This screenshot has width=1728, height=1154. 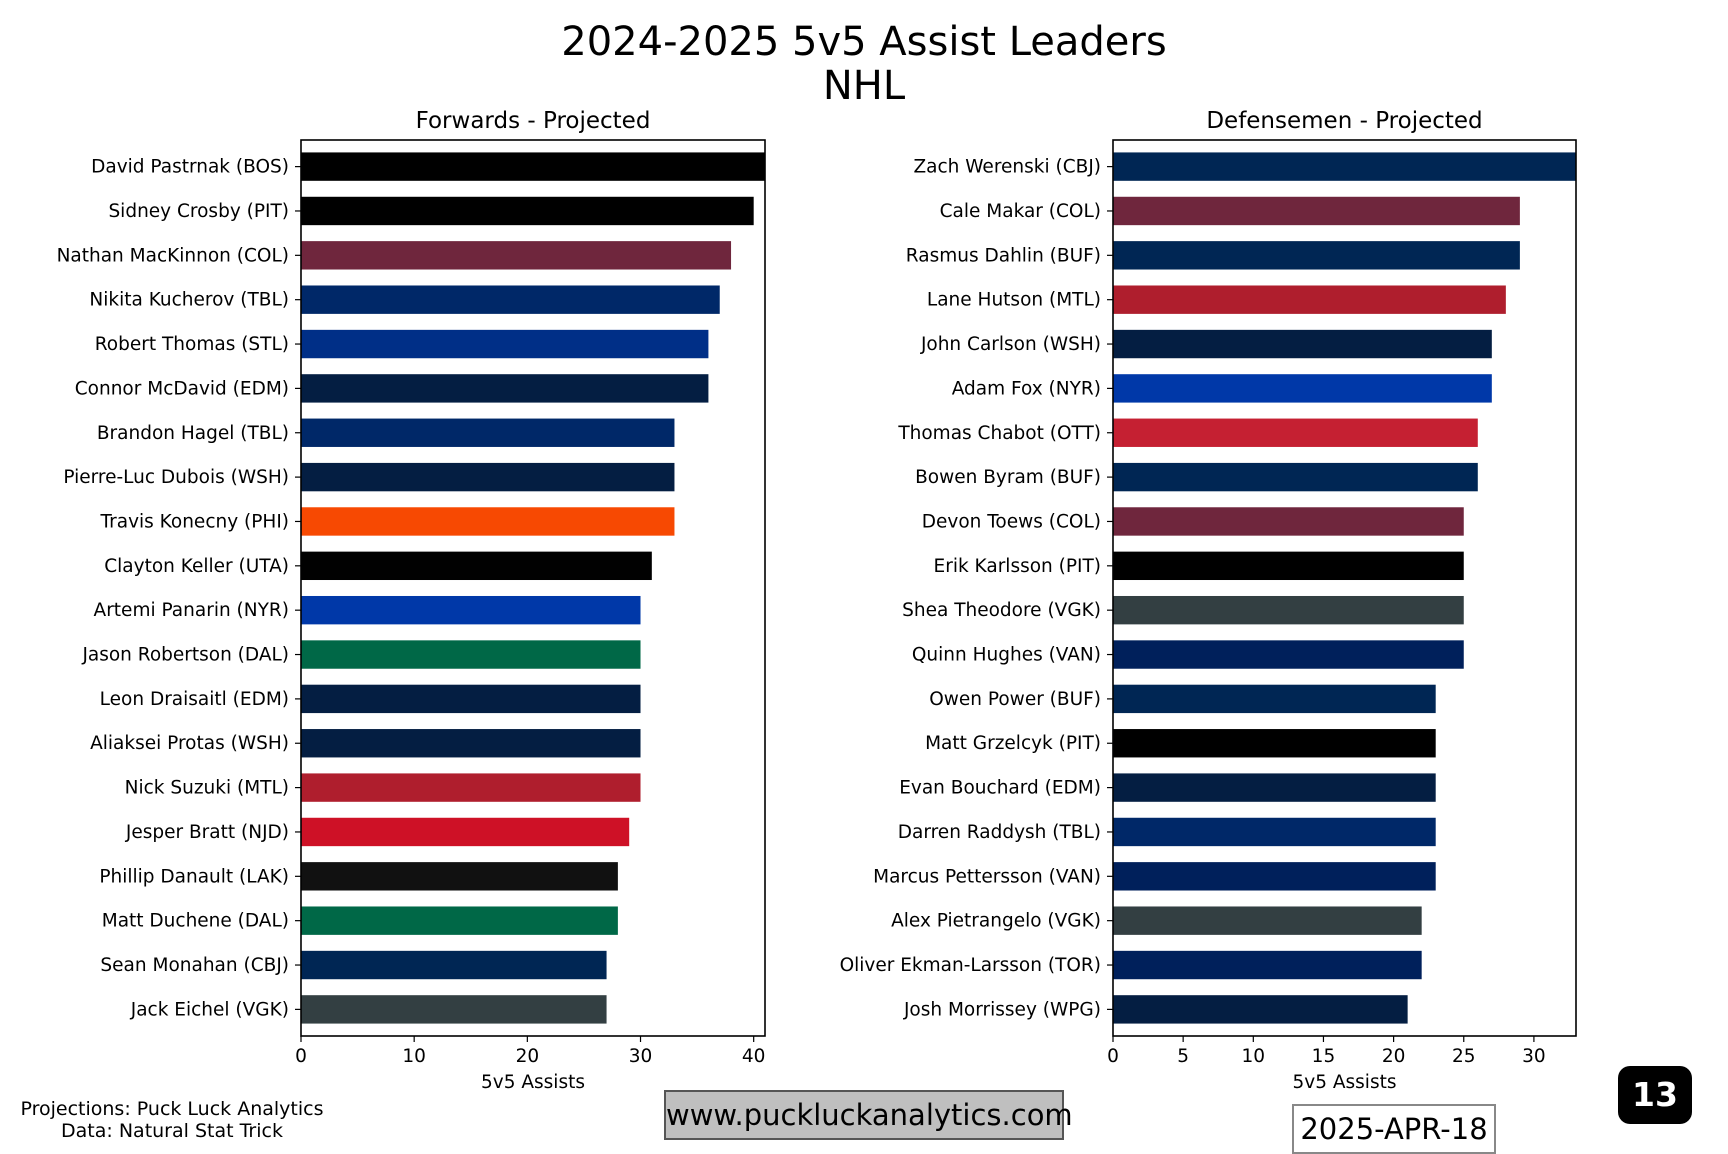 I want to click on forwards-category-label: Sidney Crosby (PIT), so click(x=198, y=211).